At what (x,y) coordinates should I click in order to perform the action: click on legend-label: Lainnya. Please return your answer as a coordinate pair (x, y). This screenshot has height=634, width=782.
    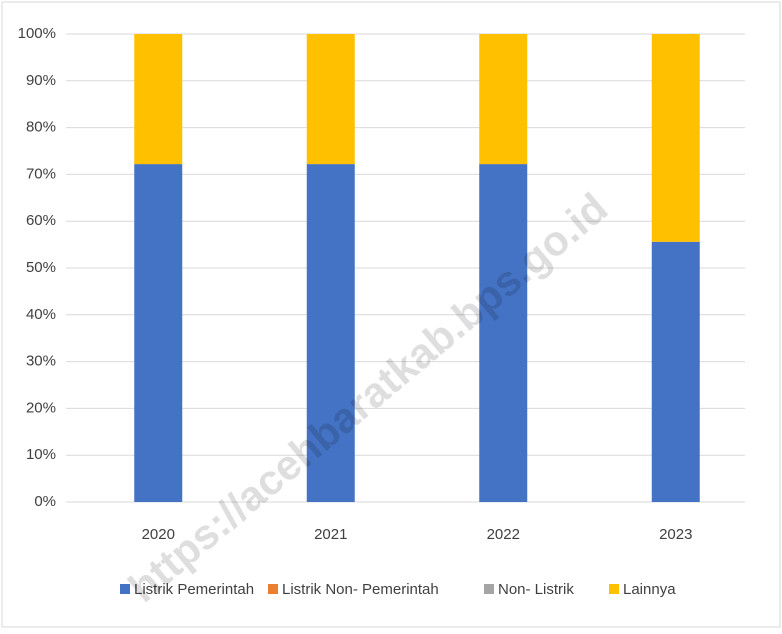
    Looking at the image, I should click on (649, 589).